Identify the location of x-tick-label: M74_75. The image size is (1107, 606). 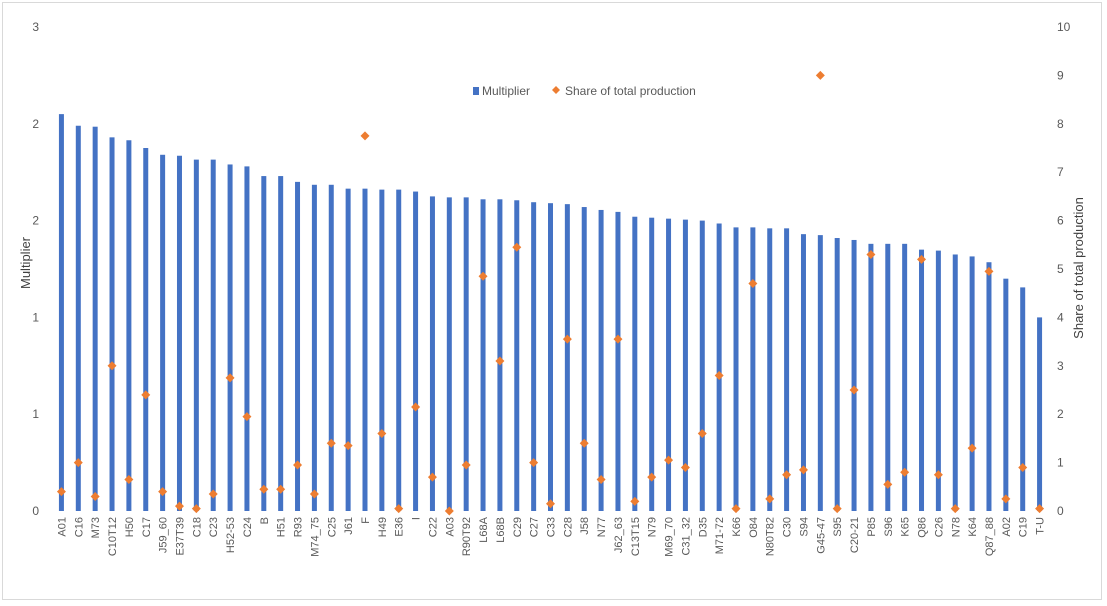
(315, 537).